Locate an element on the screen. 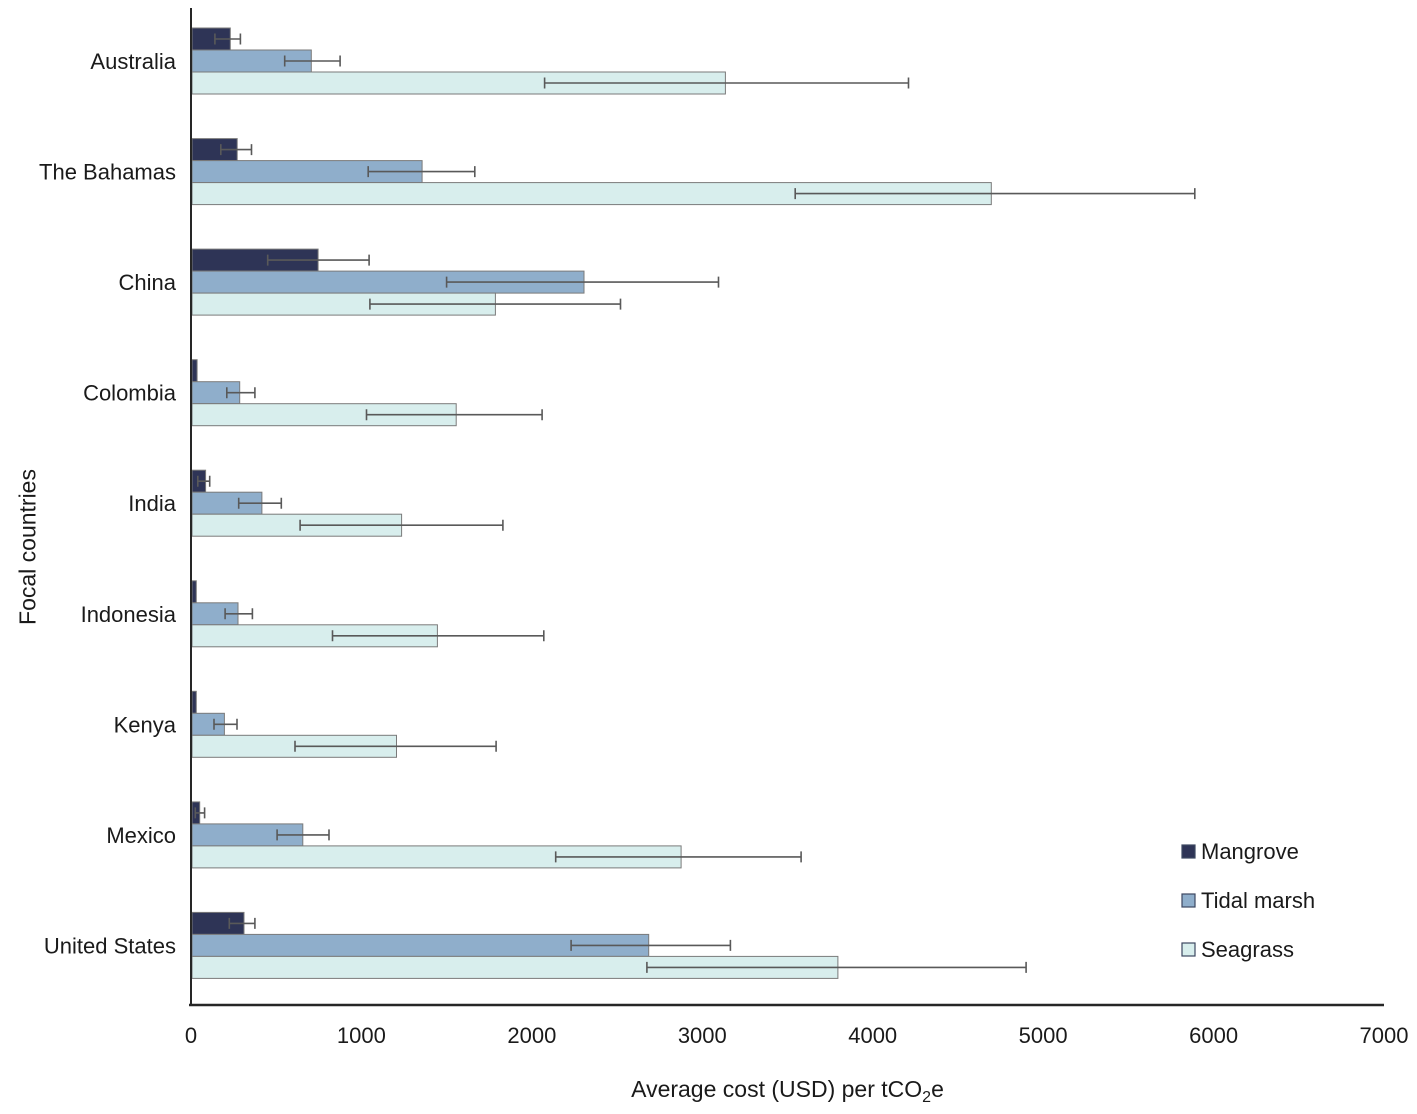  error-bar-seagrass-colombia is located at coordinates (454, 415).